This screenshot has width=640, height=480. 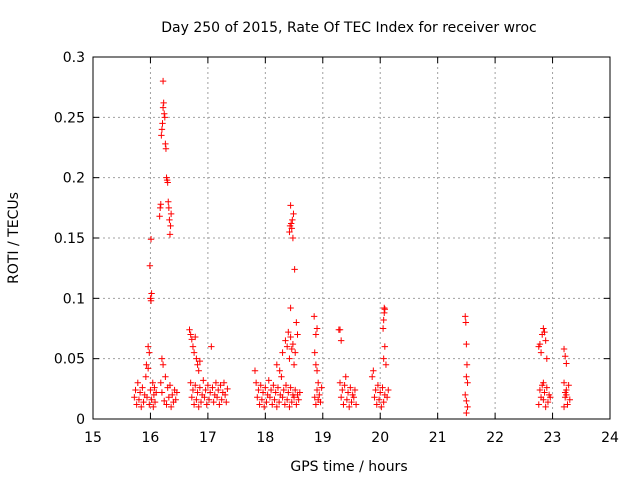 I want to click on y-axis-label: ROTI / TECUs, so click(x=14, y=238).